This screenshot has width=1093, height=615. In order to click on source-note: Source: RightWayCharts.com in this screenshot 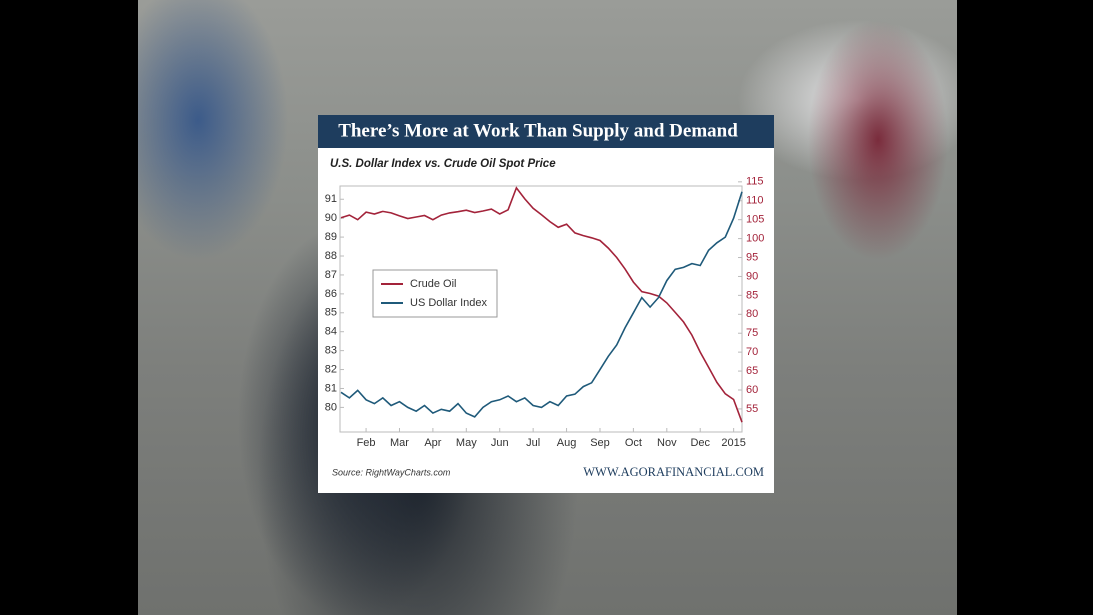, I will do `click(391, 472)`.